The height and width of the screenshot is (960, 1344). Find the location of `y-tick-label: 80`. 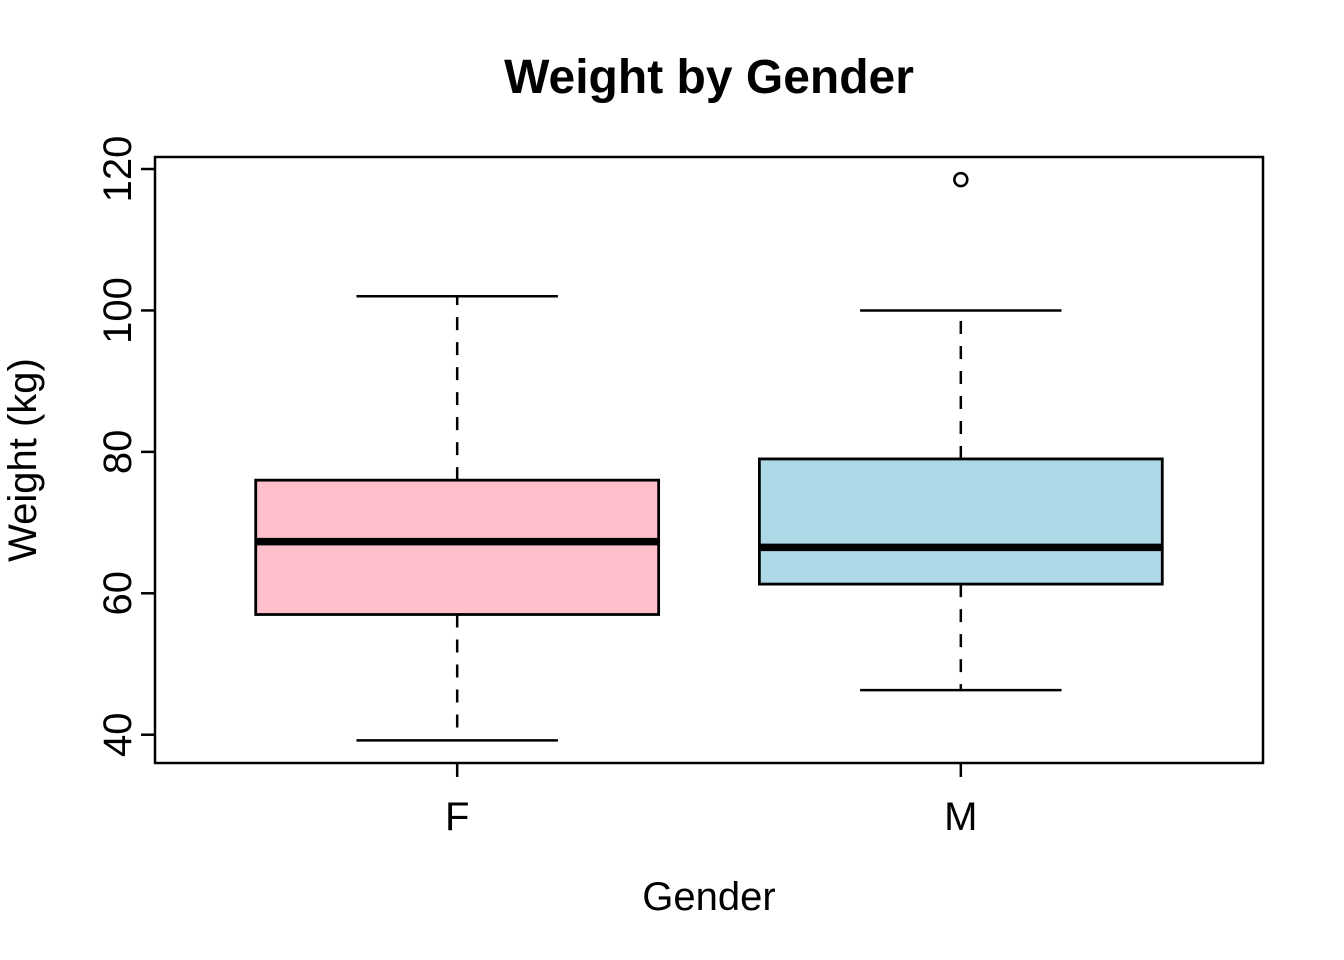

y-tick-label: 80 is located at coordinates (118, 452).